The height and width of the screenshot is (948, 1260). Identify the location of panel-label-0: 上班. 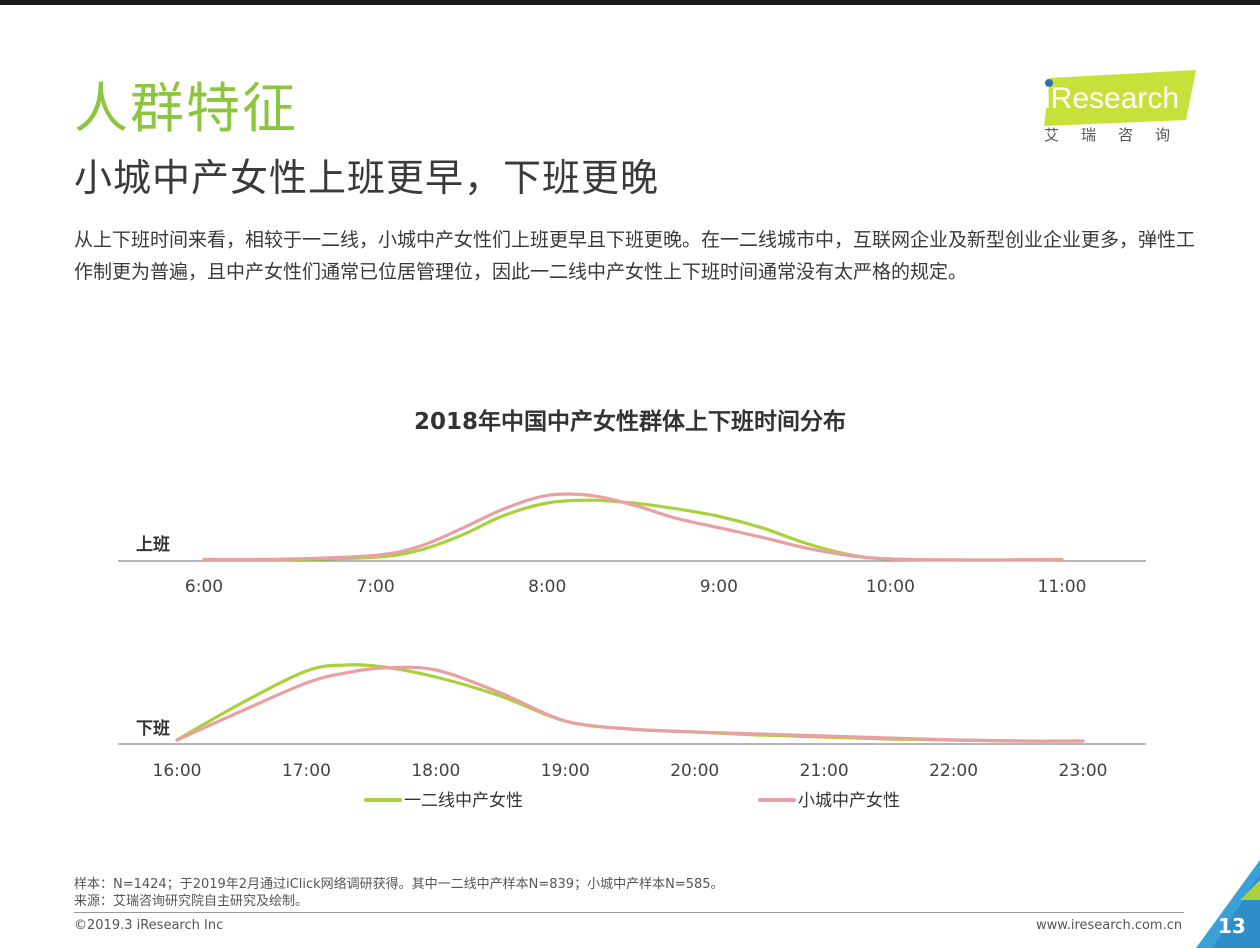
(153, 545).